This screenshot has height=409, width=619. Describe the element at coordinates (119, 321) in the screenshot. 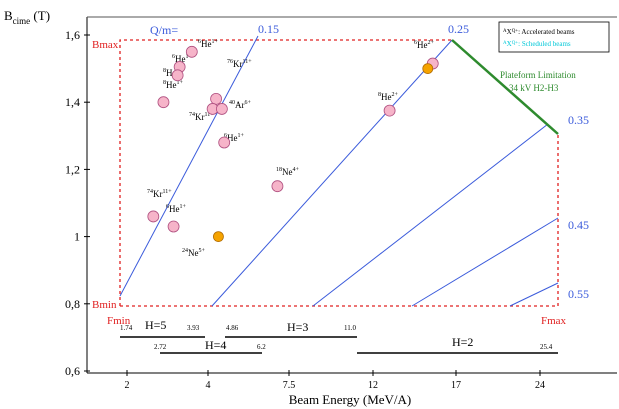

I see `fmin-label: Fmin` at that location.